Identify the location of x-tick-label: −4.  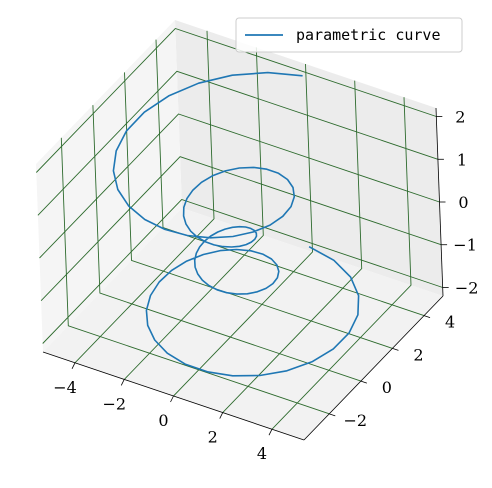
(65, 387).